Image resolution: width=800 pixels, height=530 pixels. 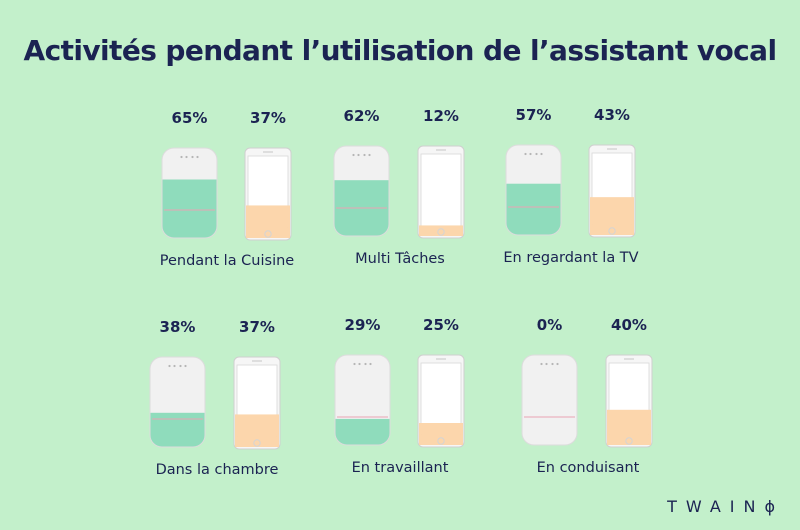 I want to click on category-label: Dans la chambre, so click(x=217, y=470).